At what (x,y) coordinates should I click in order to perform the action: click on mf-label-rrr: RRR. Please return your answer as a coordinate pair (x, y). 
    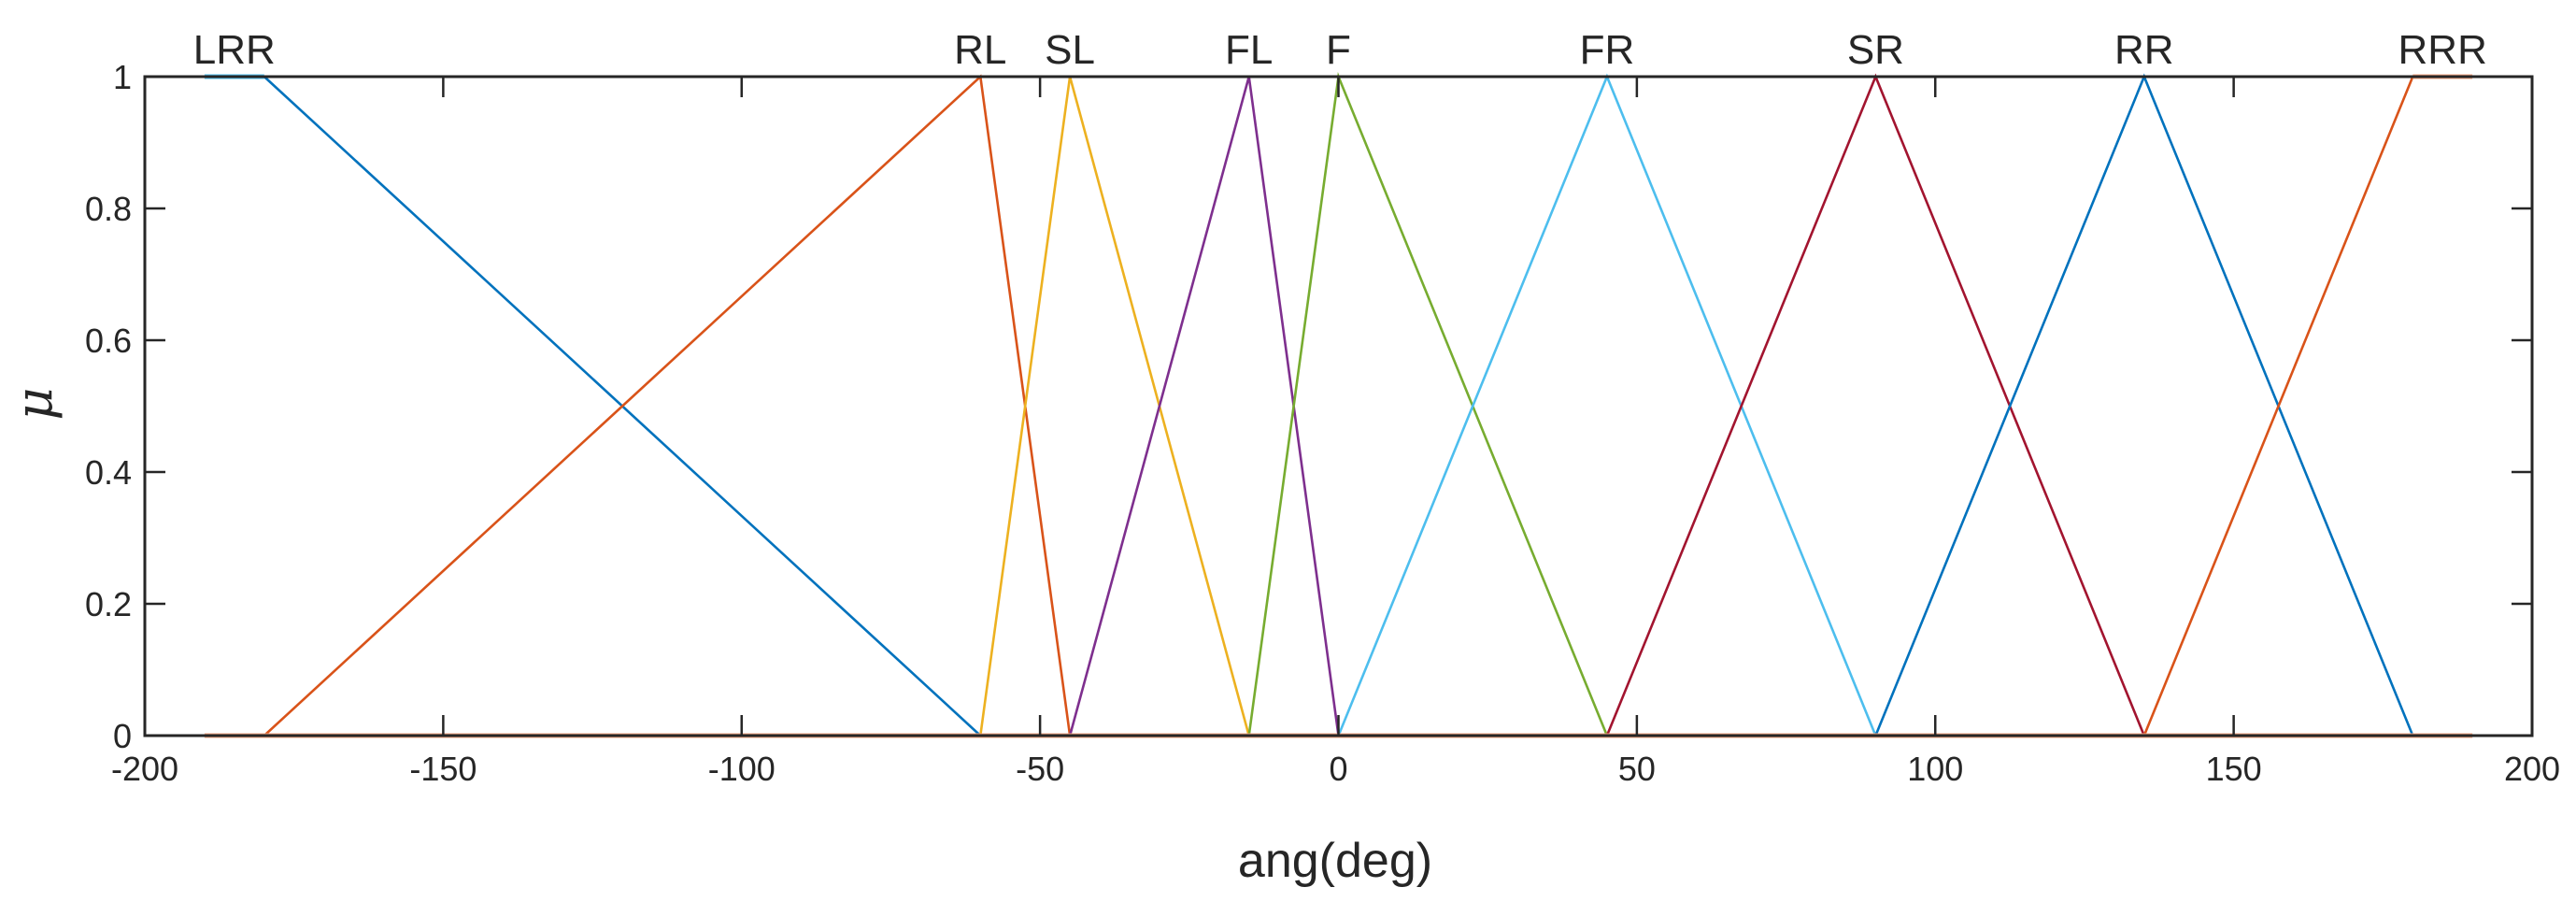
    Looking at the image, I should click on (2442, 50).